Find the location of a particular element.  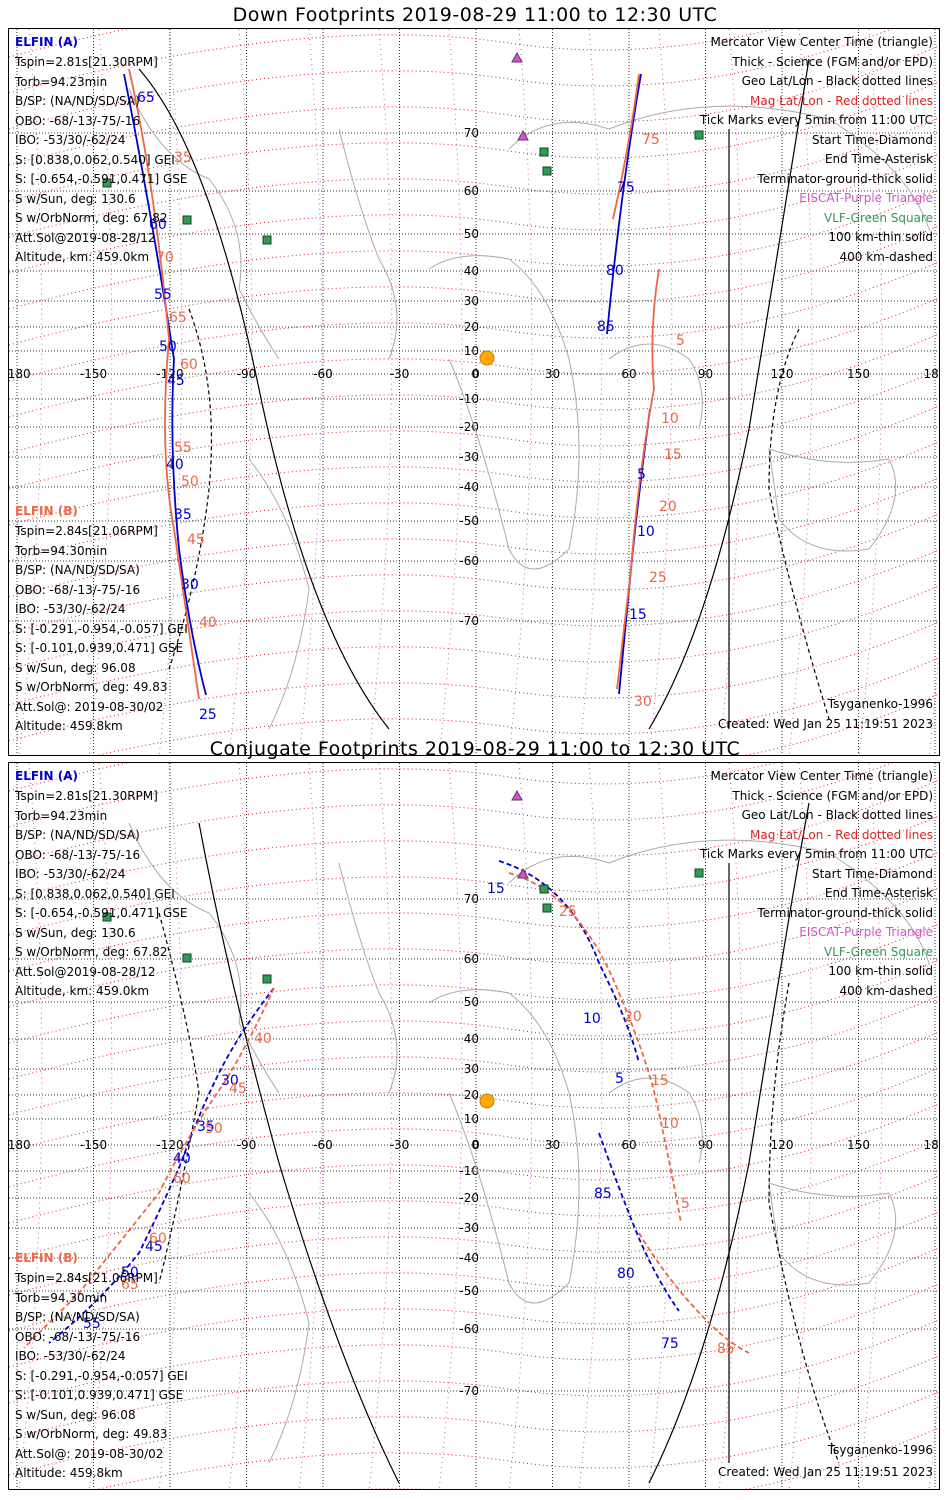

elfin-a-header: ELFIN (A) is located at coordinates (46, 776).